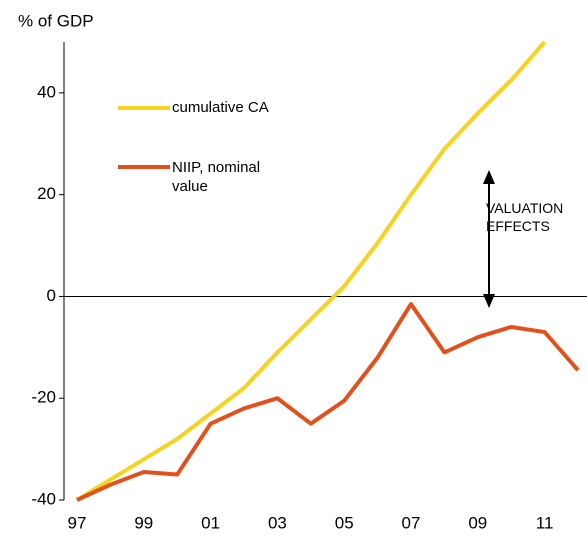 Image resolution: width=587 pixels, height=536 pixels. Describe the element at coordinates (43, 498) in the screenshot. I see `y-tick-label: -40` at that location.